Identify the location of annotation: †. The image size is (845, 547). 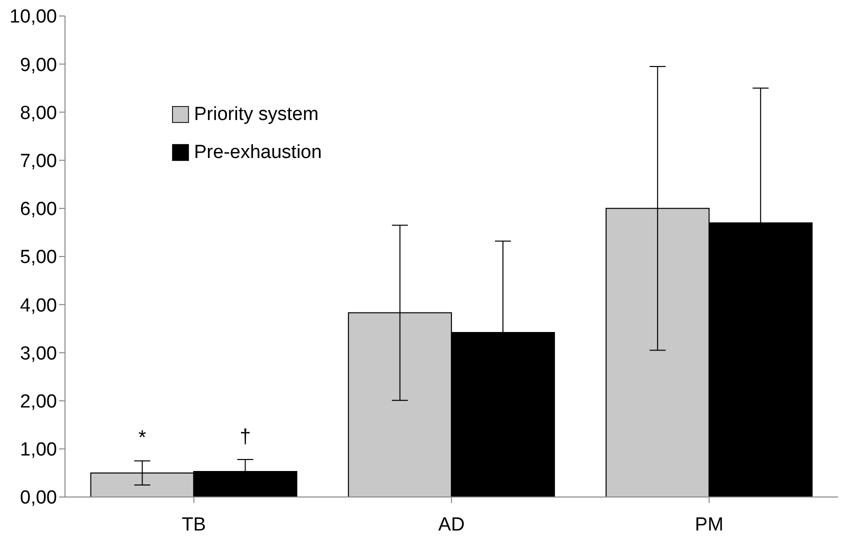
(245, 437).